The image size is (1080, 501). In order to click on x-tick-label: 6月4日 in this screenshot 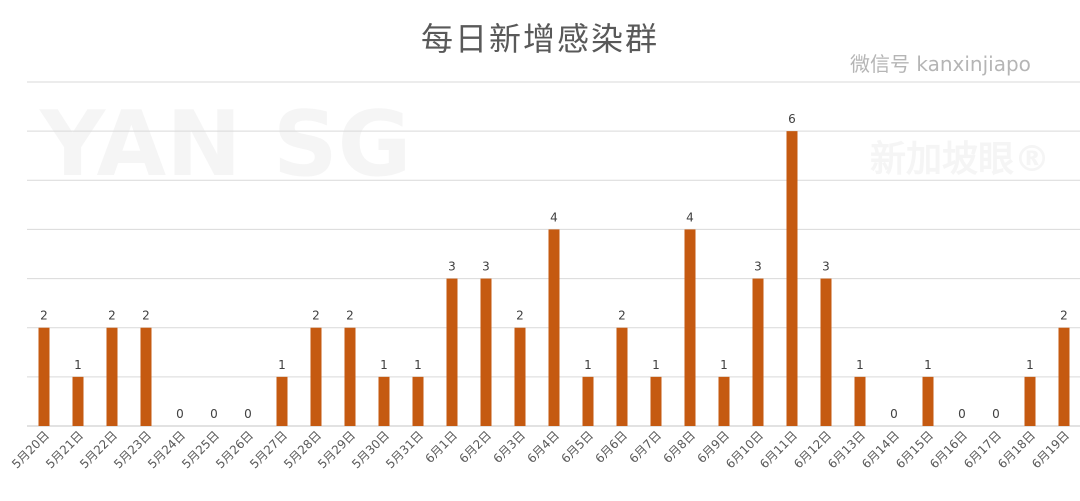, I will do `click(543, 447)`.